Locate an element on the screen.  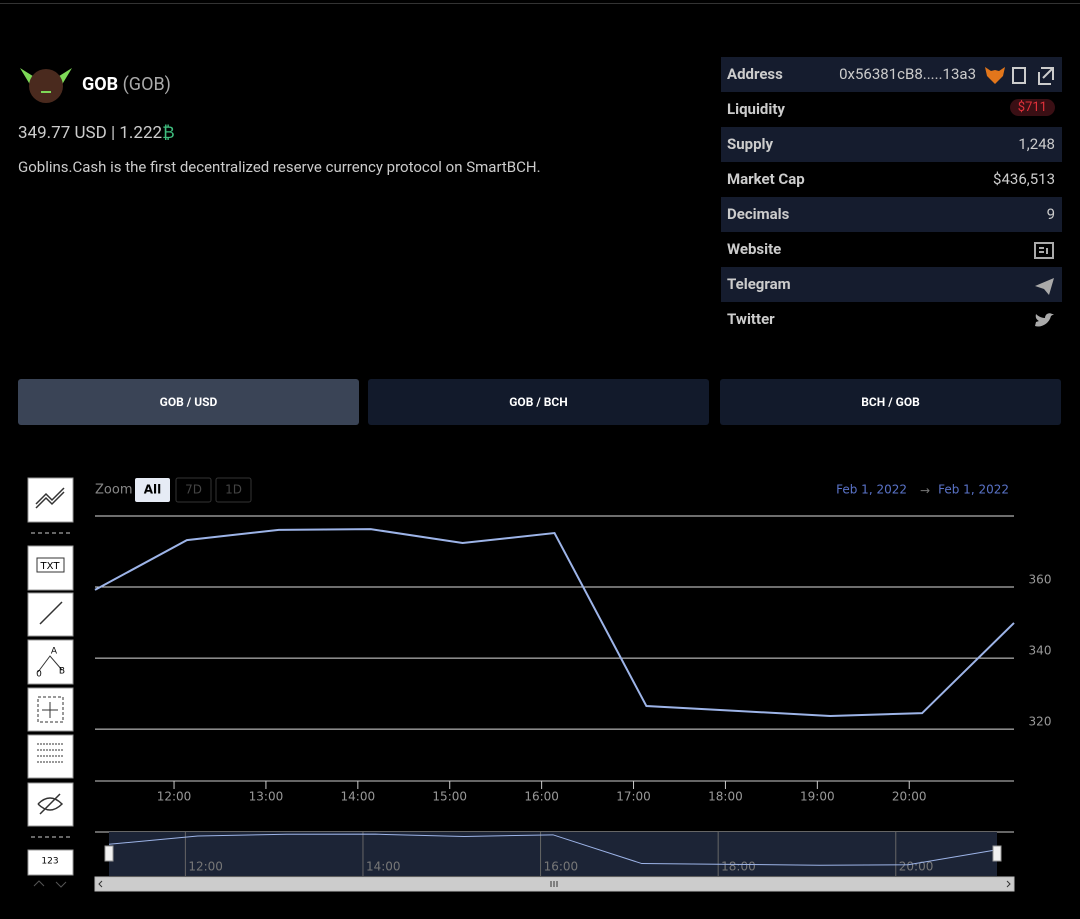
x-tick-label: 17:00 is located at coordinates (633, 797).